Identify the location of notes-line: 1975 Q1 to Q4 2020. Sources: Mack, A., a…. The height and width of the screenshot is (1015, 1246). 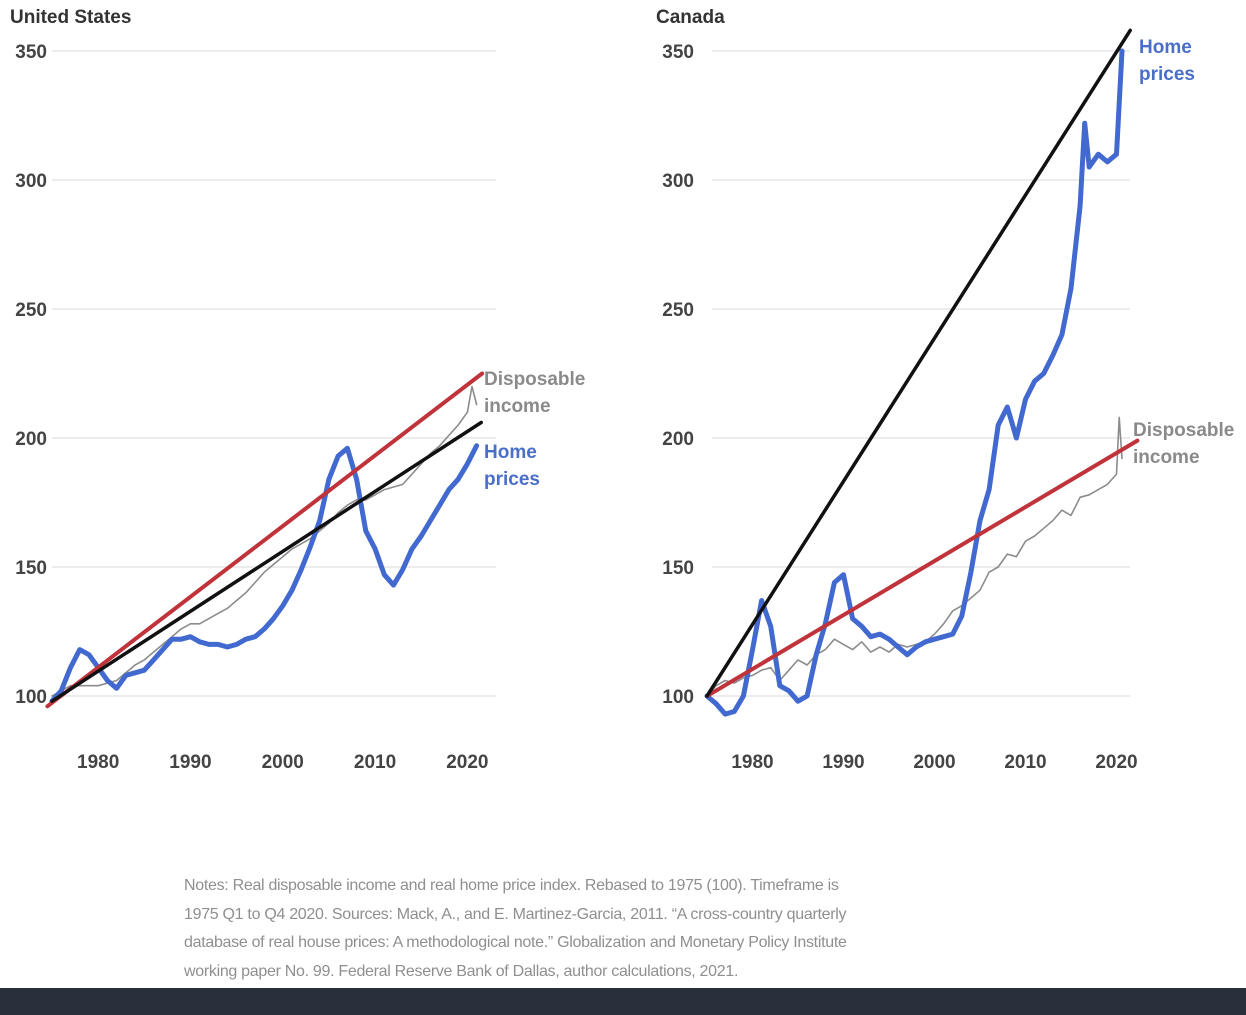
(515, 914).